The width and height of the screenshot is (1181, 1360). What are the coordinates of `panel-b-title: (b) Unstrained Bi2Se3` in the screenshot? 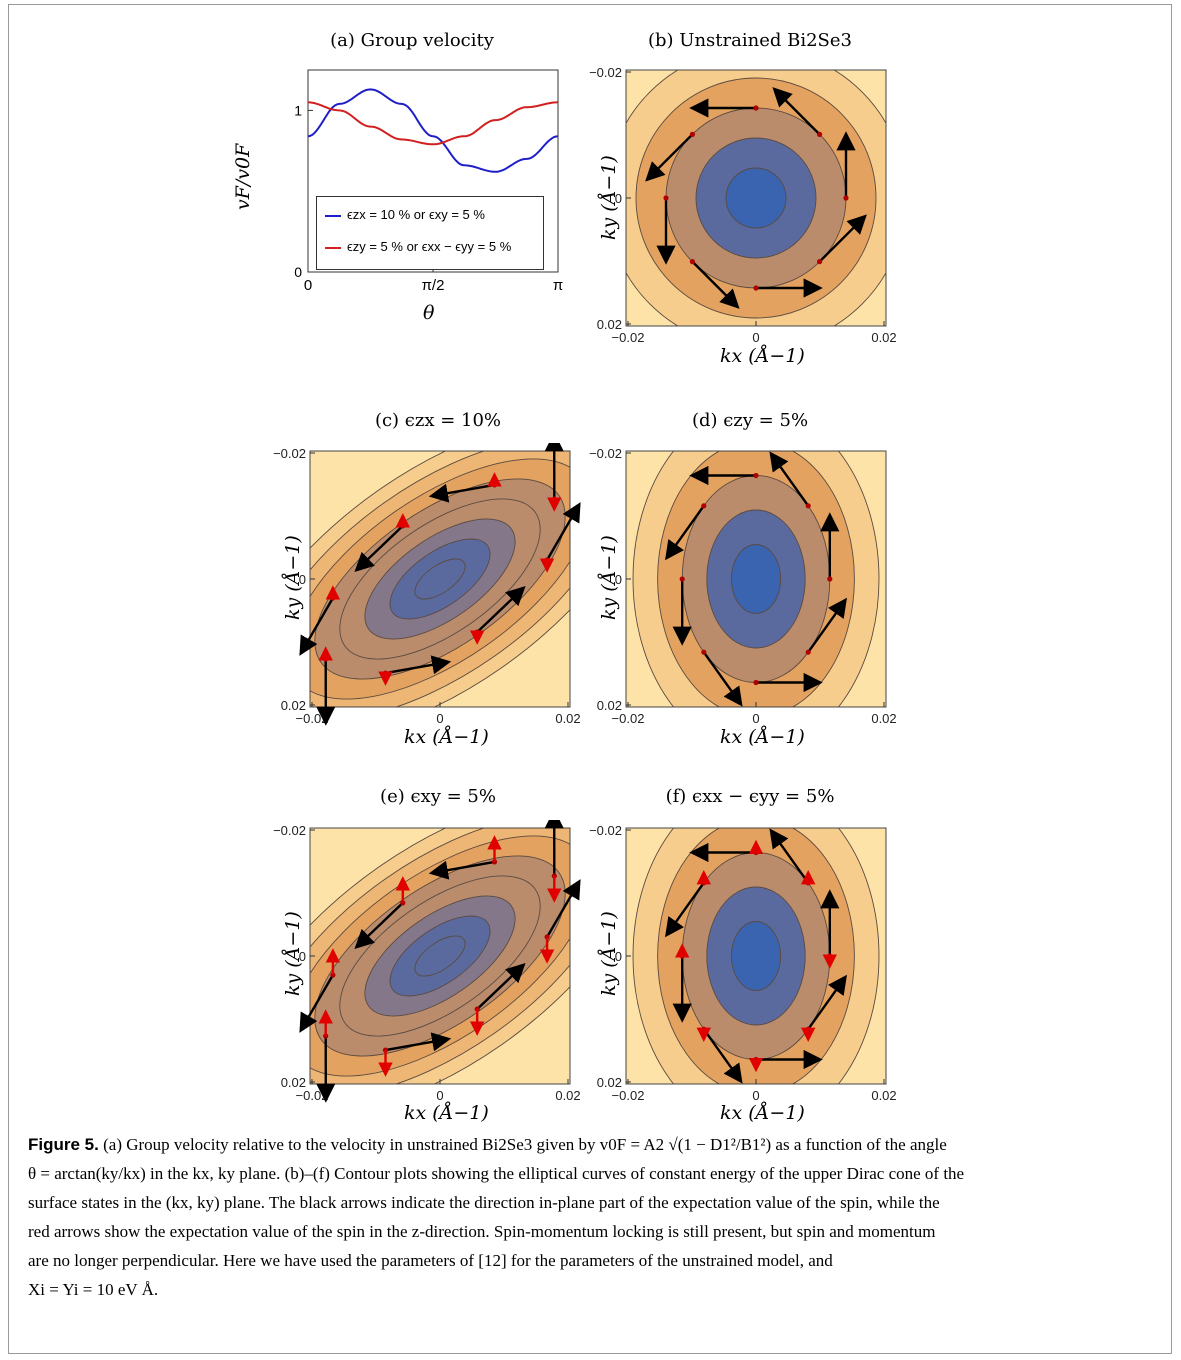 It's located at (750, 40).